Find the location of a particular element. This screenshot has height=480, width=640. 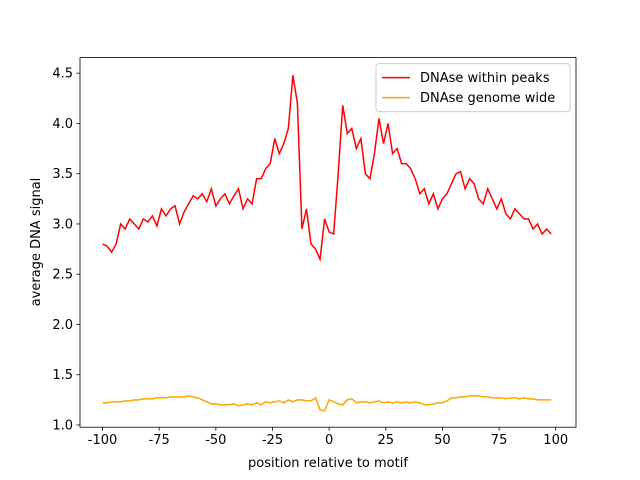

x-tick-label: 75 is located at coordinates (499, 440).